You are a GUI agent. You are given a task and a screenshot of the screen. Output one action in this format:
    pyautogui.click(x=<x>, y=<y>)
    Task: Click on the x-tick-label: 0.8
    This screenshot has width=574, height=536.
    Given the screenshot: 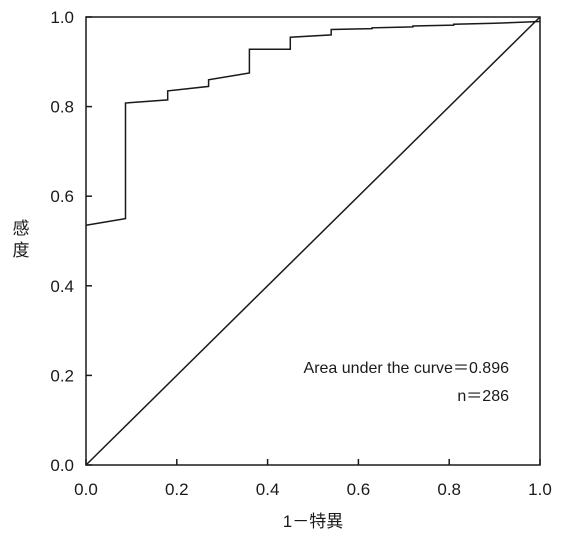 What is the action you would take?
    pyautogui.click(x=449, y=489)
    